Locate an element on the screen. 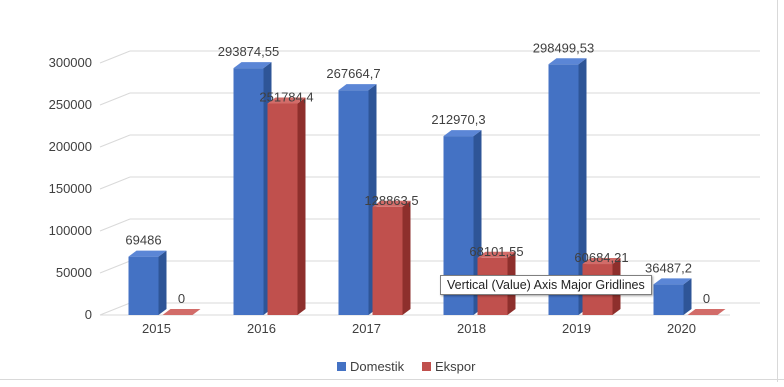  bar-domestik-2015 is located at coordinates (147, 282).